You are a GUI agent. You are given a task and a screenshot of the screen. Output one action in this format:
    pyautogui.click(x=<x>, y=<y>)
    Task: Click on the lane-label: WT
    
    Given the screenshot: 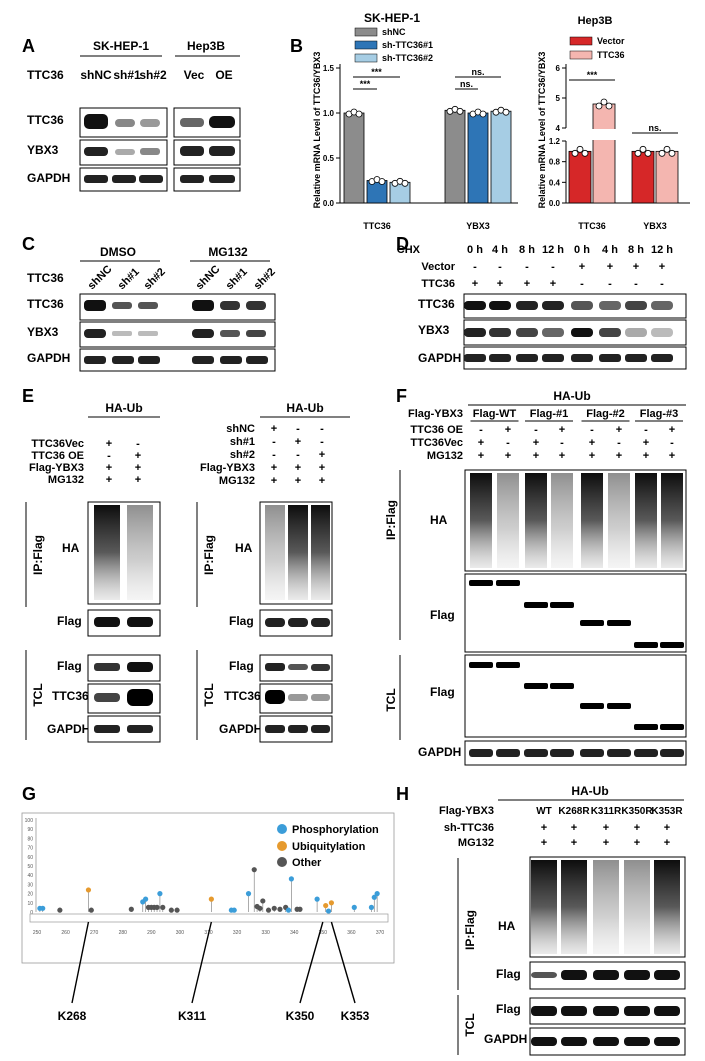 What is the action you would take?
    pyautogui.click(x=544, y=811)
    